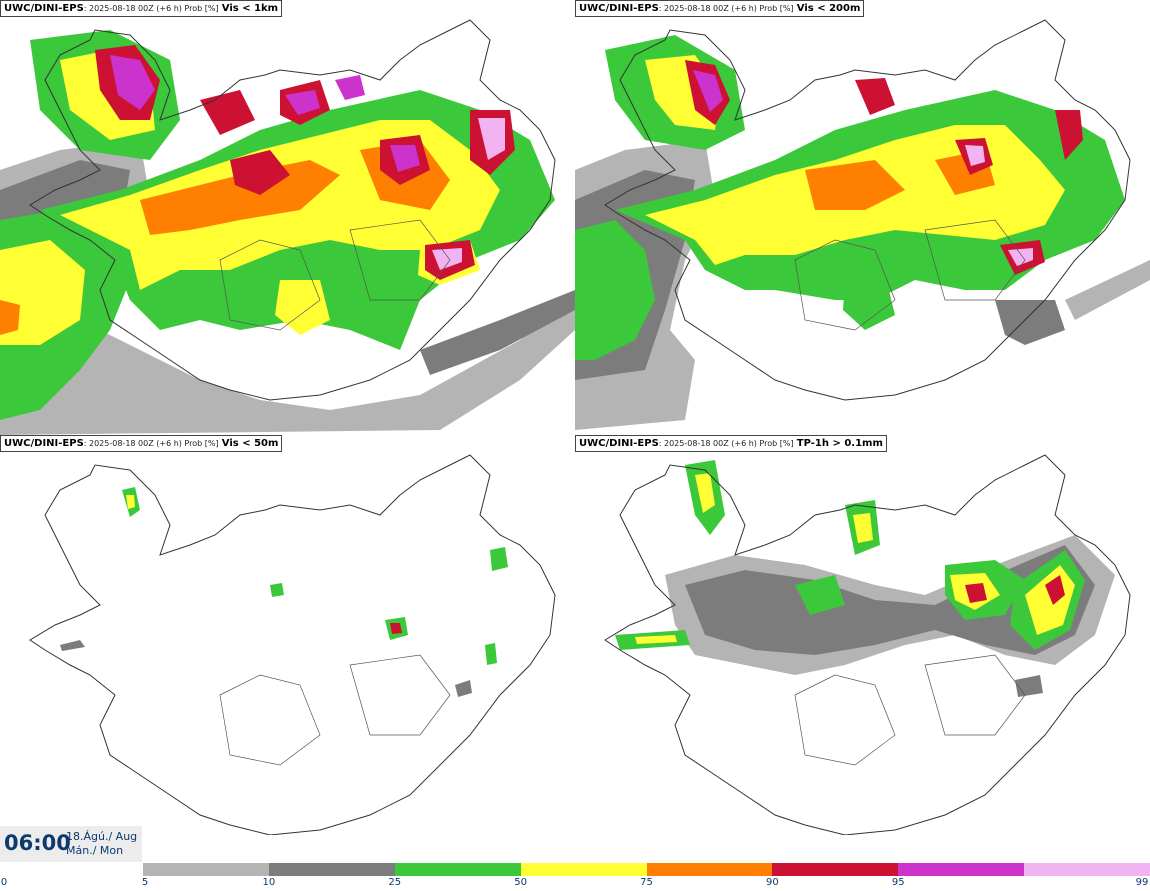 This screenshot has height=891, width=1150. I want to click on colorbar-tick-label: 99, so click(1142, 882).